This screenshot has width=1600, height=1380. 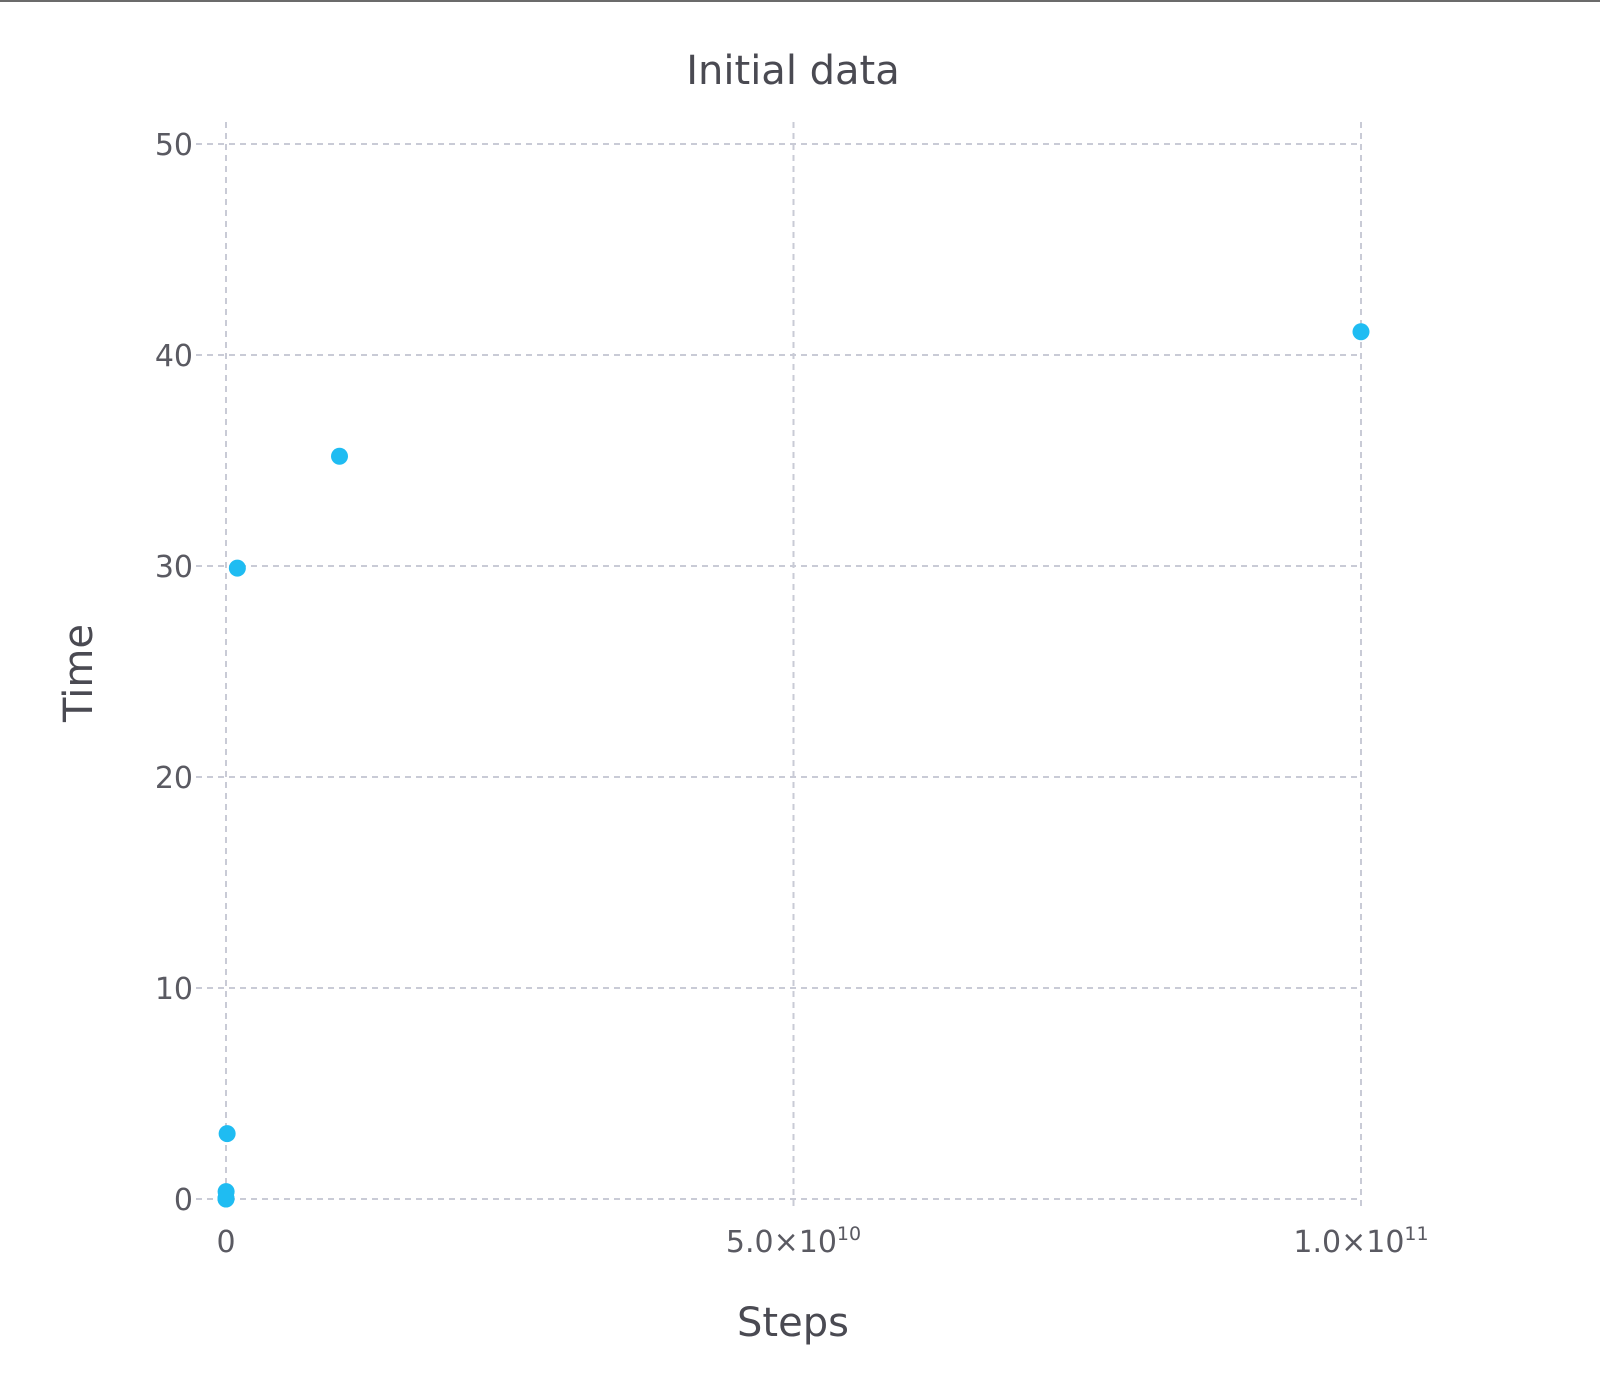 What do you see at coordinates (174, 145) in the screenshot?
I see `y-tick-label: 50` at bounding box center [174, 145].